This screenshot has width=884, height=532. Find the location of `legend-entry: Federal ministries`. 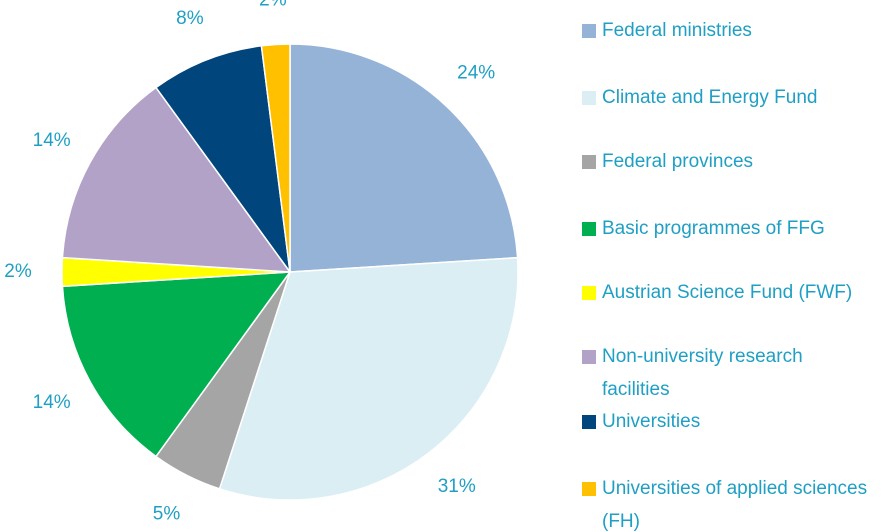

legend-entry: Federal ministries is located at coordinates (727, 30).